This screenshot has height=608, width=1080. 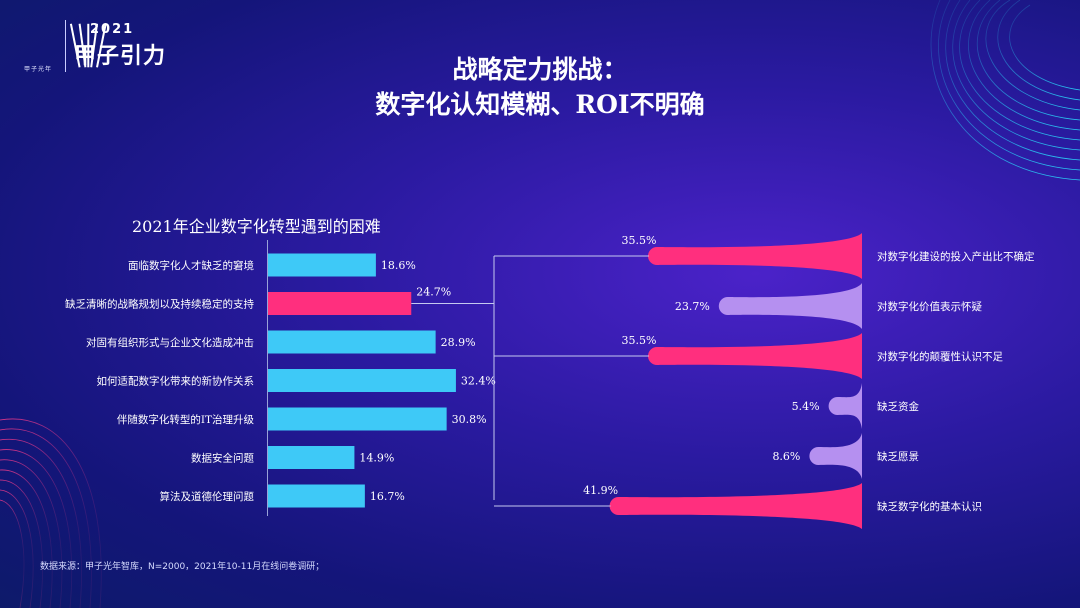 What do you see at coordinates (940, 356) in the screenshot?
I see `right-category-label-2: 对数字化的颠覆性认识不足` at bounding box center [940, 356].